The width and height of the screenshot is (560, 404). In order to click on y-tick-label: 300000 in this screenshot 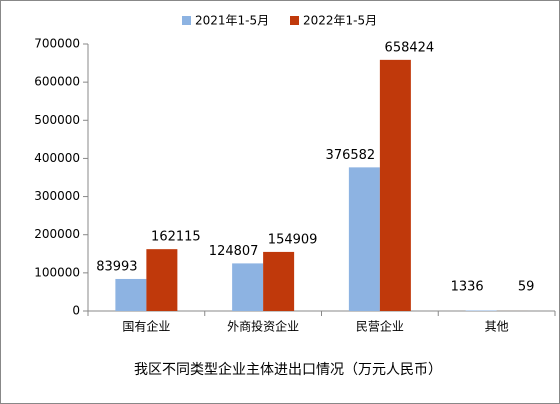, I will do `click(57, 196)`.